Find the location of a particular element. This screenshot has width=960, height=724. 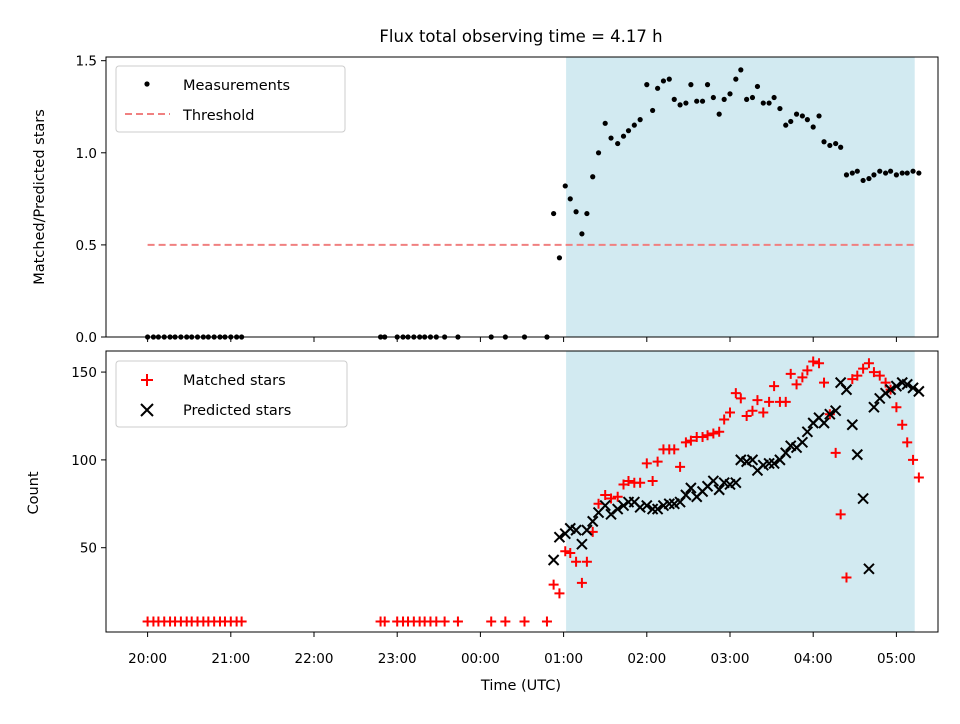

chart-title: Flux total observing time = 4.17 h is located at coordinates (520, 36).